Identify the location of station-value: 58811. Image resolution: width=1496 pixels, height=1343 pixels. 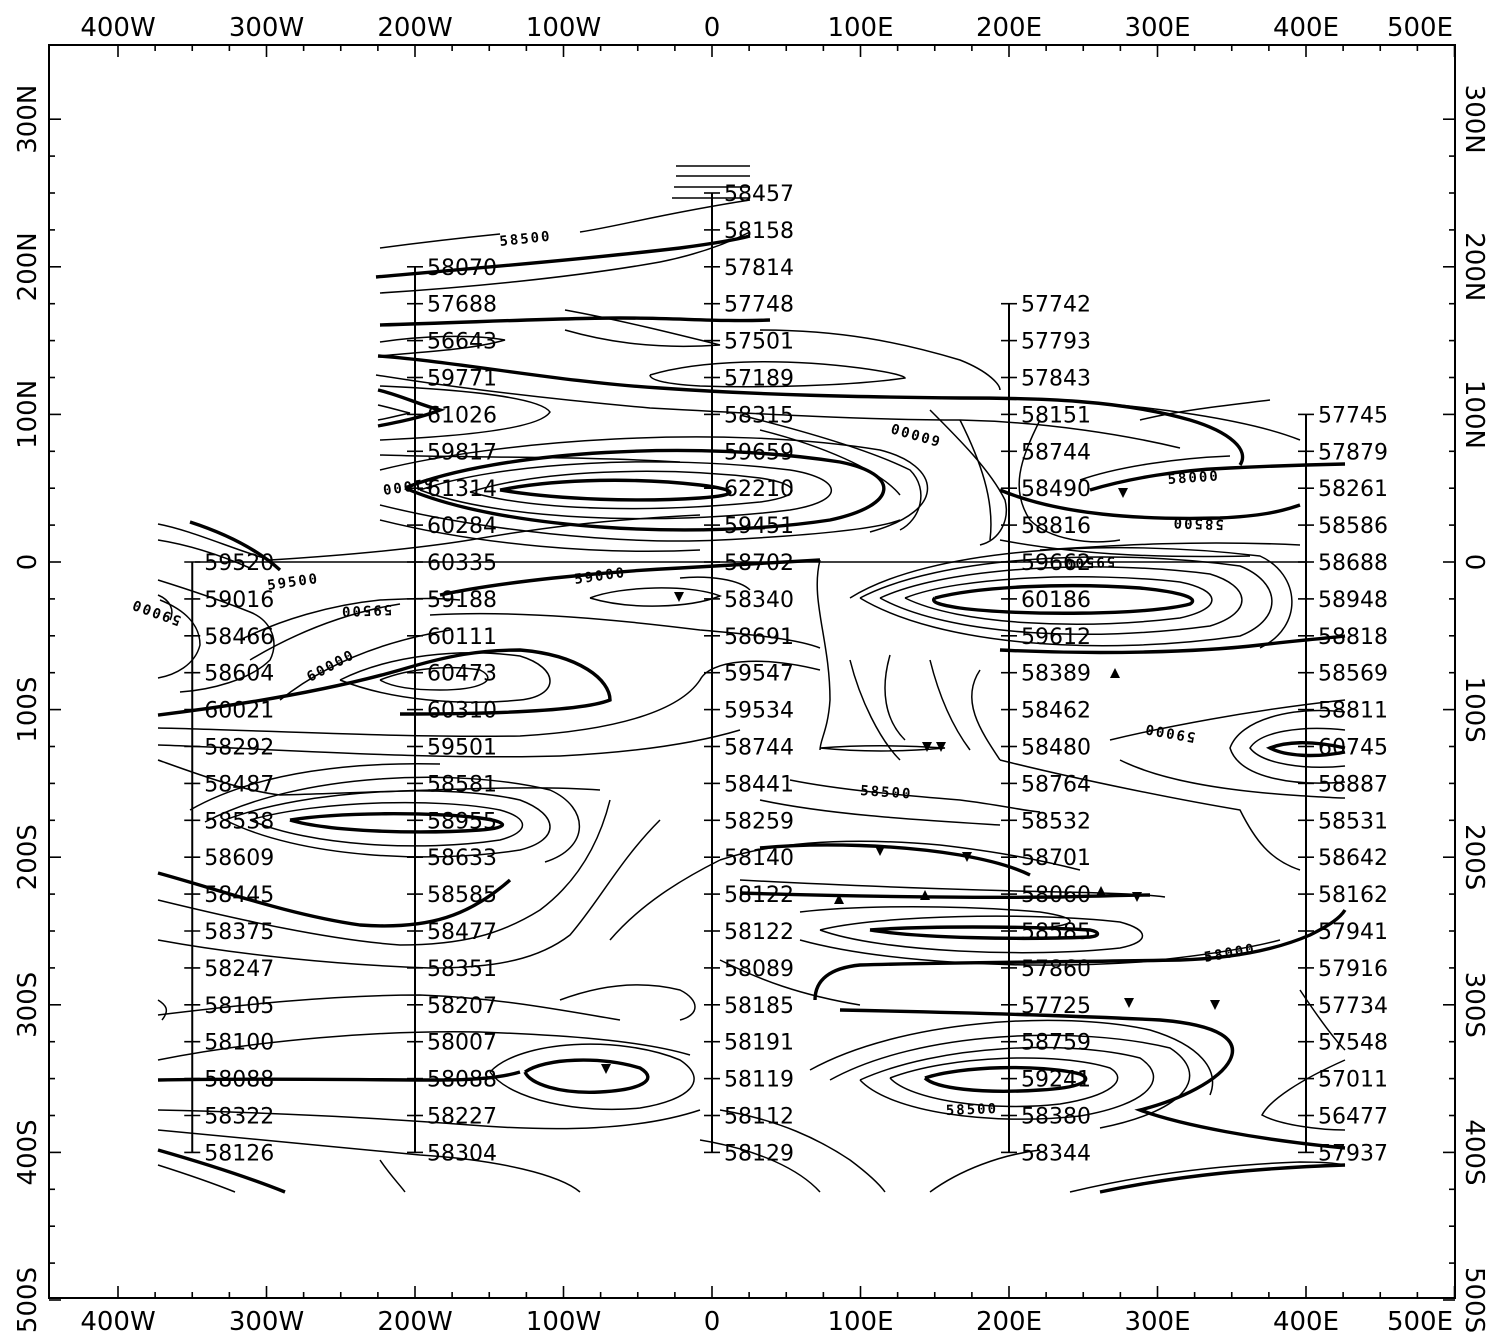
(1353, 711).